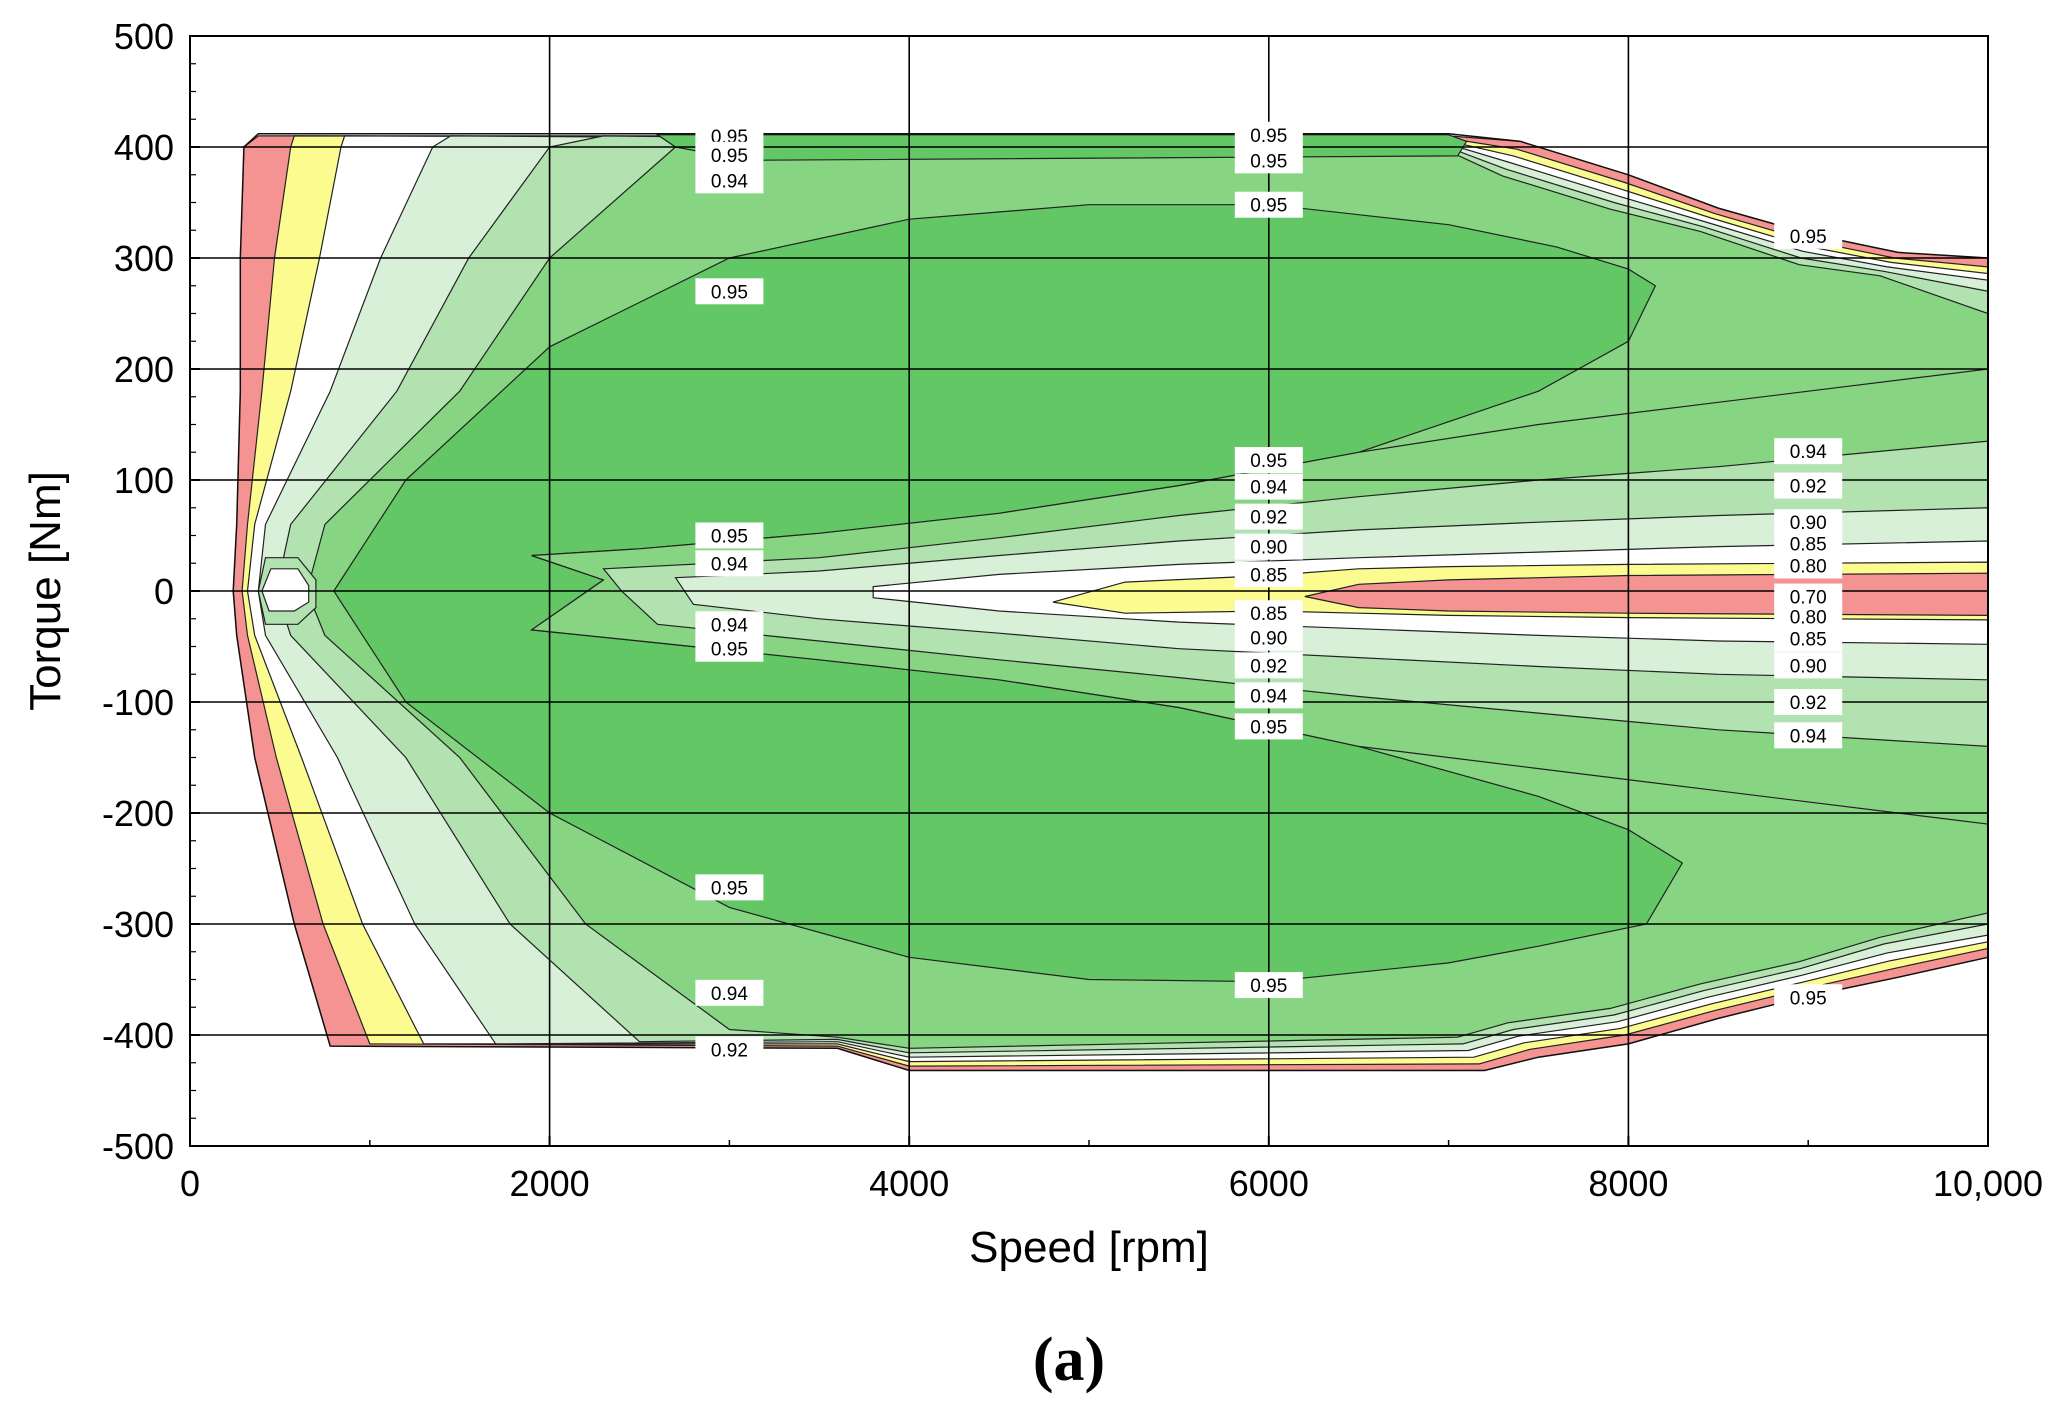  What do you see at coordinates (138, 924) in the screenshot?
I see `y-tick-label-8: -300` at bounding box center [138, 924].